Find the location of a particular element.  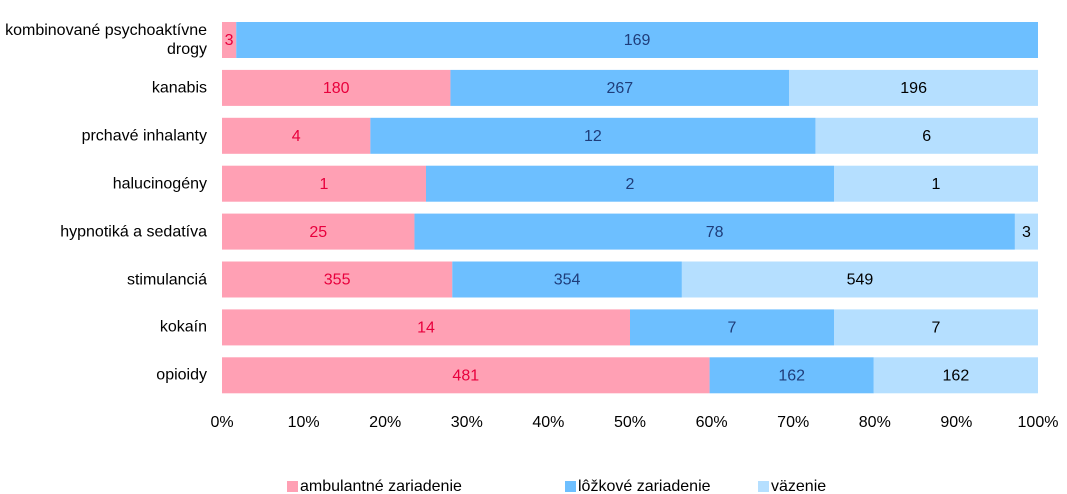

data-label: 355 is located at coordinates (337, 280).